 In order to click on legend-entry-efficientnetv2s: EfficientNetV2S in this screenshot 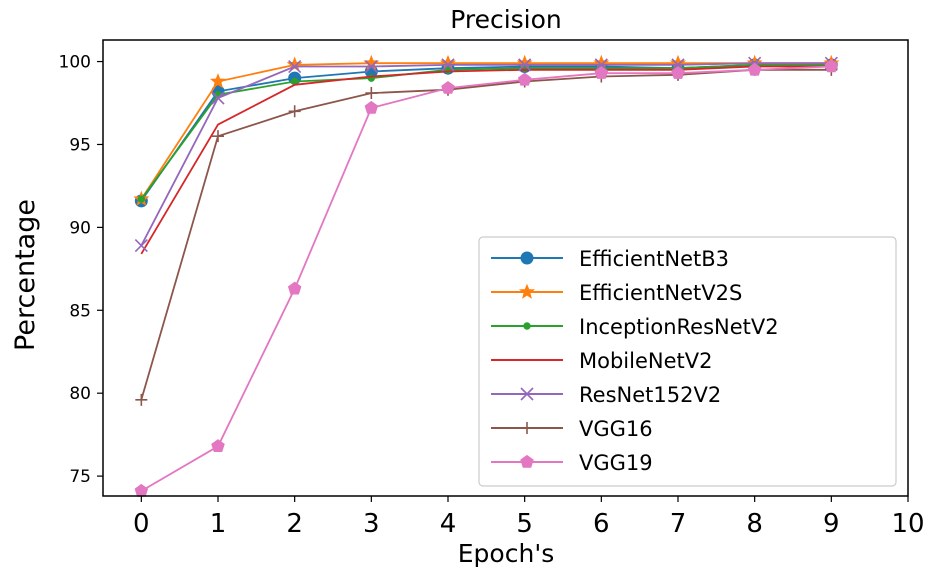, I will do `click(616, 293)`.